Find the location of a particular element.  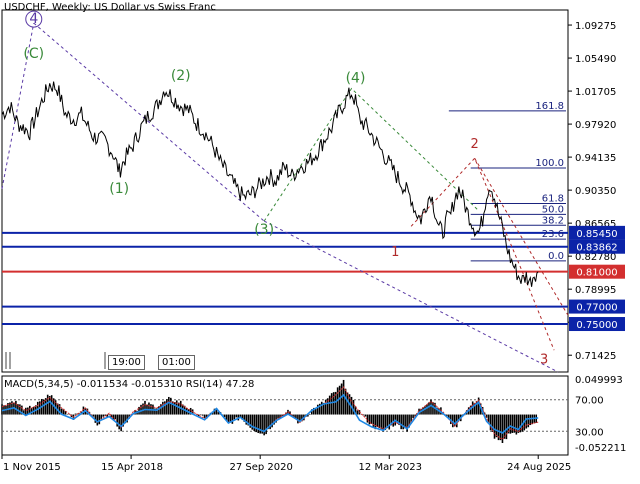

price-tick-label: 0.71425 is located at coordinates (595, 356).